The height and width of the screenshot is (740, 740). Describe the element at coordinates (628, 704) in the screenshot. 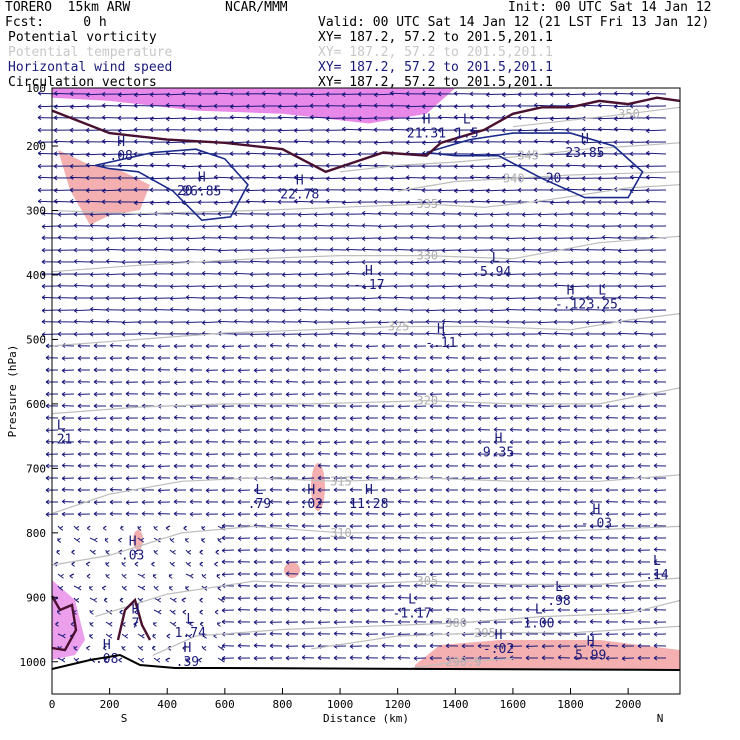

I see `x-tick-label: 2000` at that location.